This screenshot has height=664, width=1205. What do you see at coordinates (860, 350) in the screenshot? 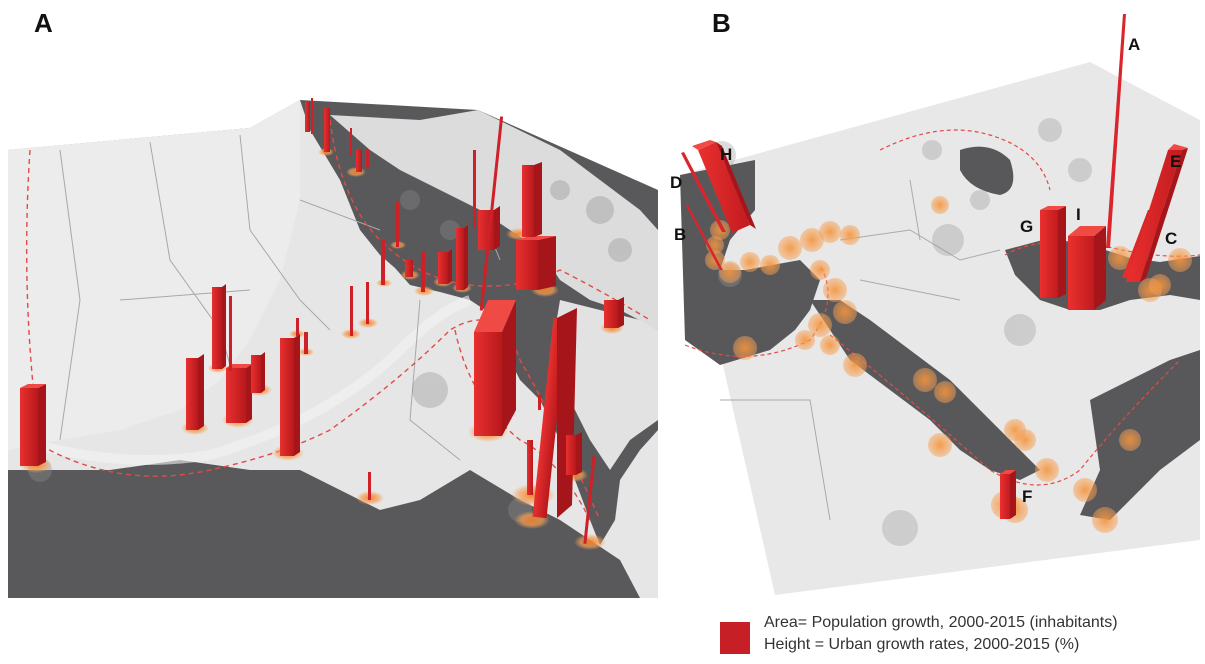
I see `country-borders-b` at bounding box center [860, 350].